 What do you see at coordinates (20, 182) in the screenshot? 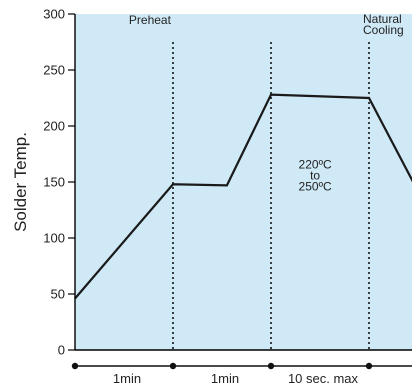
I see `y-axis-label: Solder Temp.` at bounding box center [20, 182].